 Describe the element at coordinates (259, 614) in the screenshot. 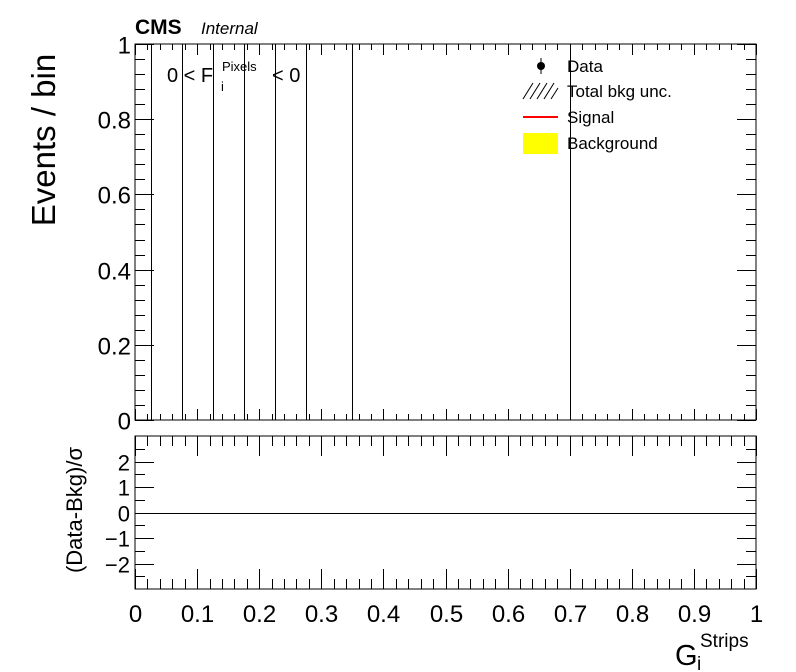

I see `x-tick-label: 0.2` at that location.